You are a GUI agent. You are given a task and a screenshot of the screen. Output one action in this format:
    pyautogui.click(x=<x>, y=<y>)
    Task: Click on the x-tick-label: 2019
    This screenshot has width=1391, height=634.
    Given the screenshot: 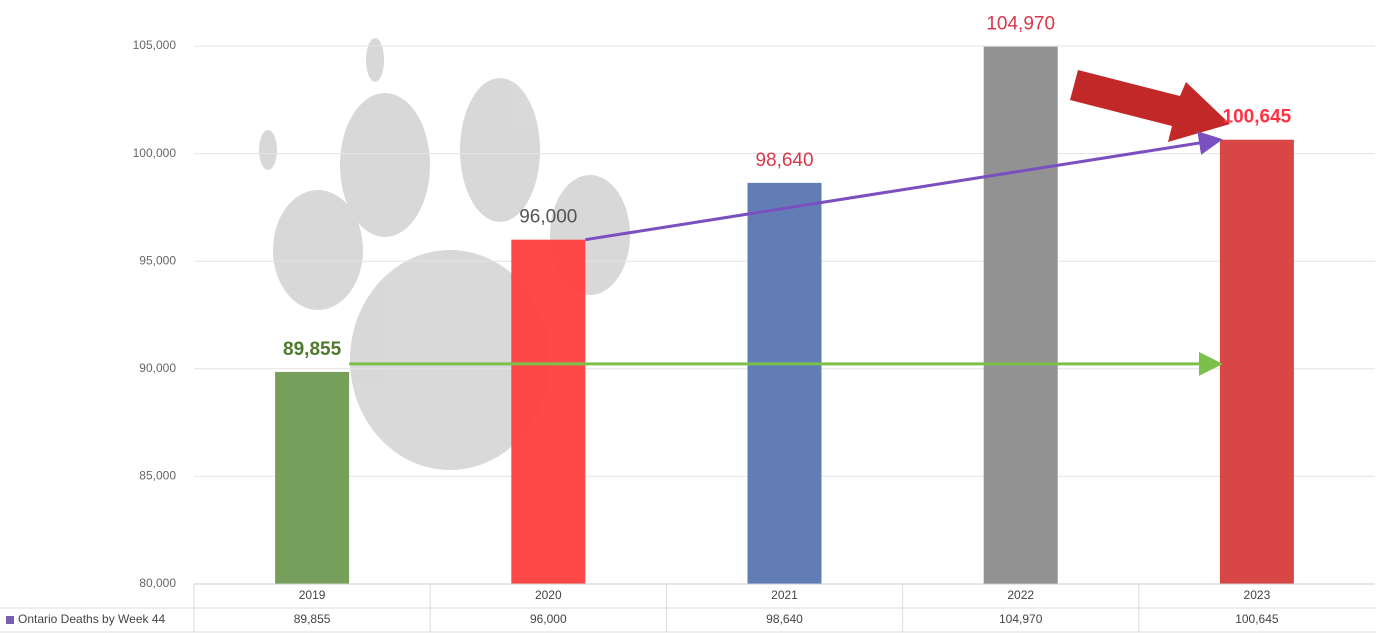 What is the action you would take?
    pyautogui.click(x=312, y=595)
    